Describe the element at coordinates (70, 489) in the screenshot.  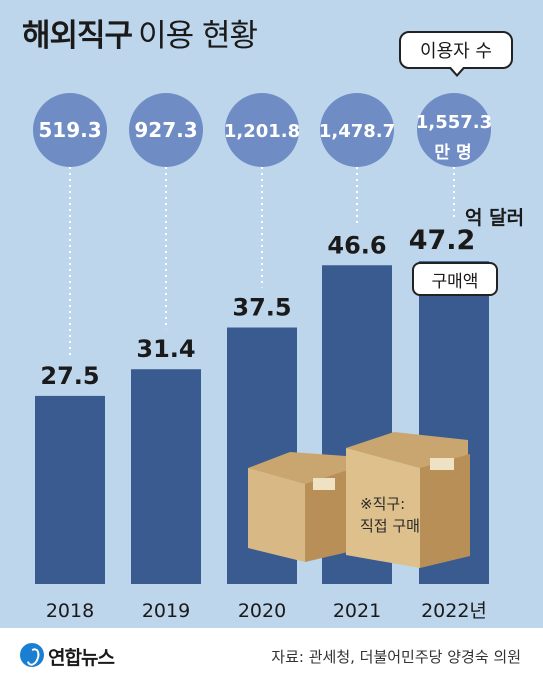
I see `bar-2018` at that location.